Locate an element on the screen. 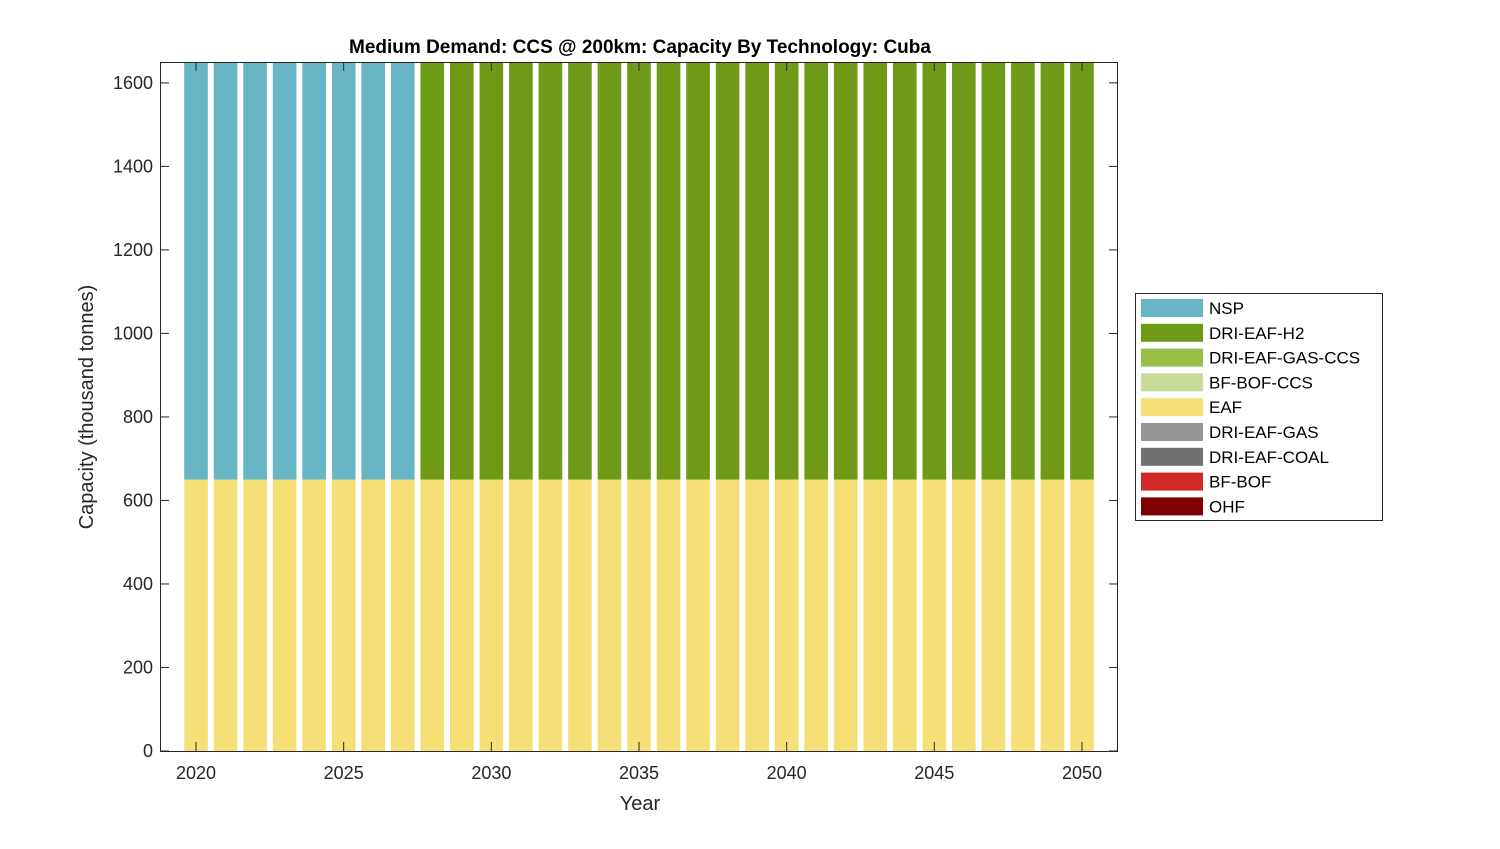 The height and width of the screenshot is (849, 1500). bar-eaf-2034 is located at coordinates (609, 615).